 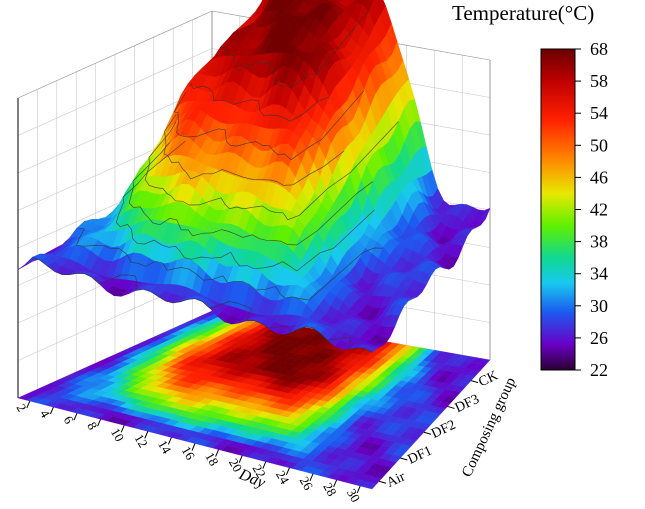 What do you see at coordinates (599, 81) in the screenshot?
I see `colorbar-tick-label: 58` at bounding box center [599, 81].